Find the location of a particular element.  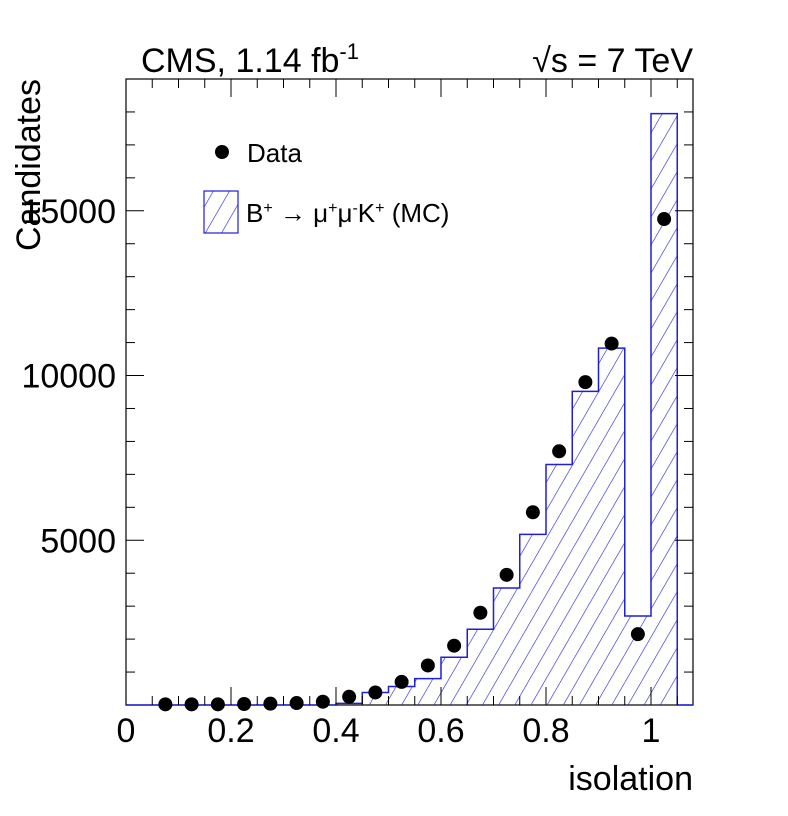

y-tick-label: 5000 is located at coordinates (78, 541).